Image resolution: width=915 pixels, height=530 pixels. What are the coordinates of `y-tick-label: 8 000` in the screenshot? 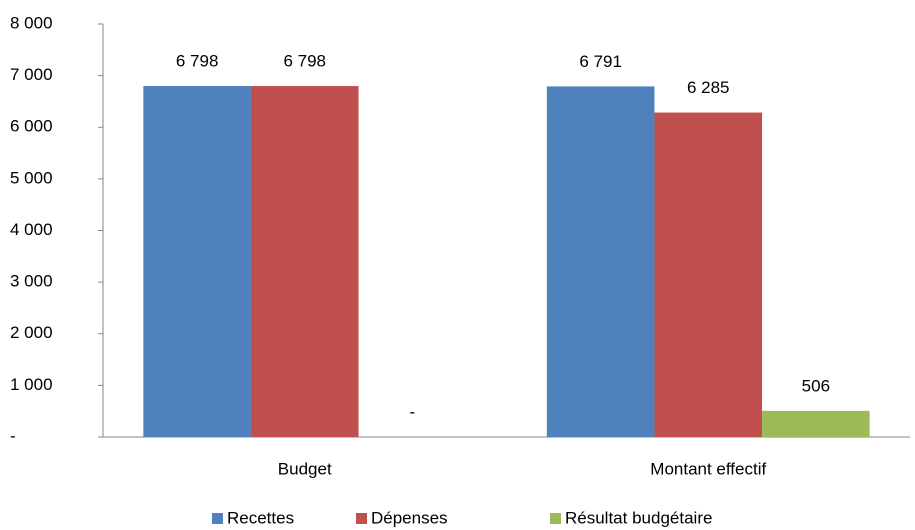 It's located at (31, 22).